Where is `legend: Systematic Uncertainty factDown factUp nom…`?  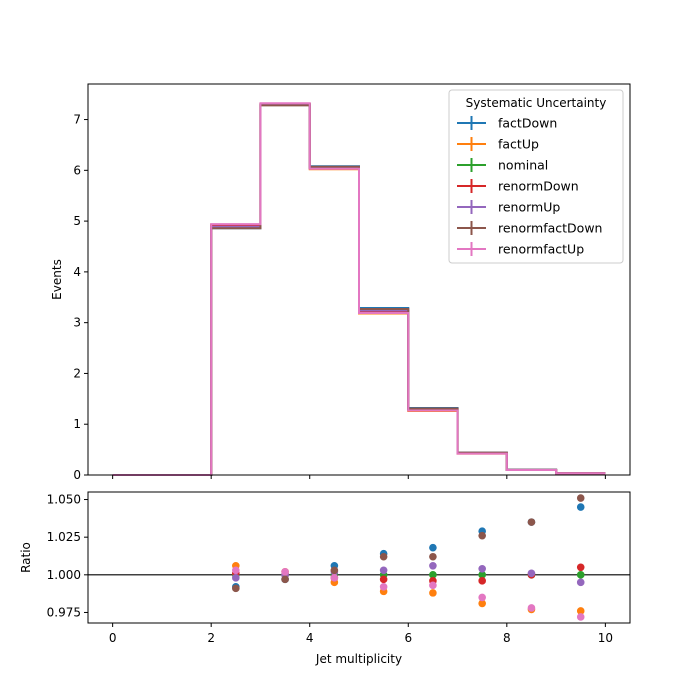 legend: Systematic Uncertainty factDown factUp nom… is located at coordinates (536, 176).